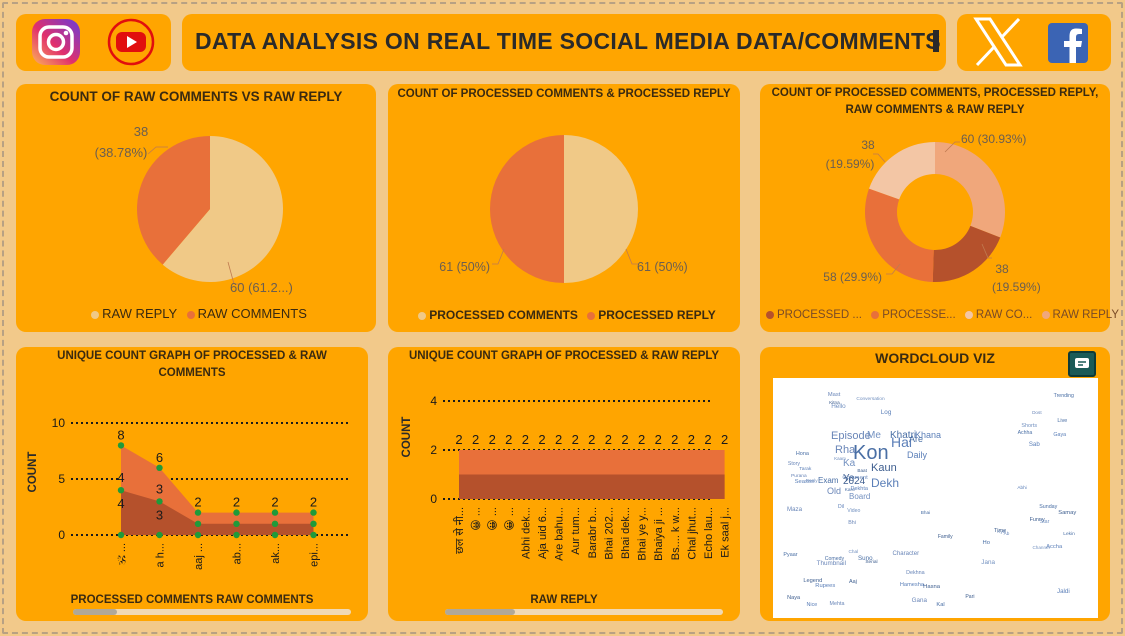 The image size is (1125, 636). What do you see at coordinates (56, 42) in the screenshot?
I see `instagram-logo-icon` at bounding box center [56, 42].